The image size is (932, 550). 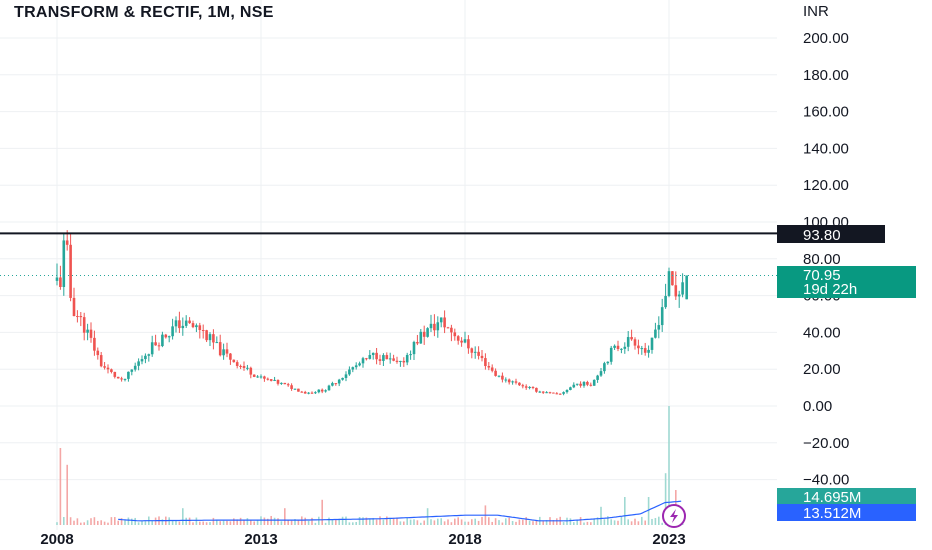 What do you see at coordinates (822, 235) in the screenshot?
I see `resistance-tag-label: 93.80` at bounding box center [822, 235].